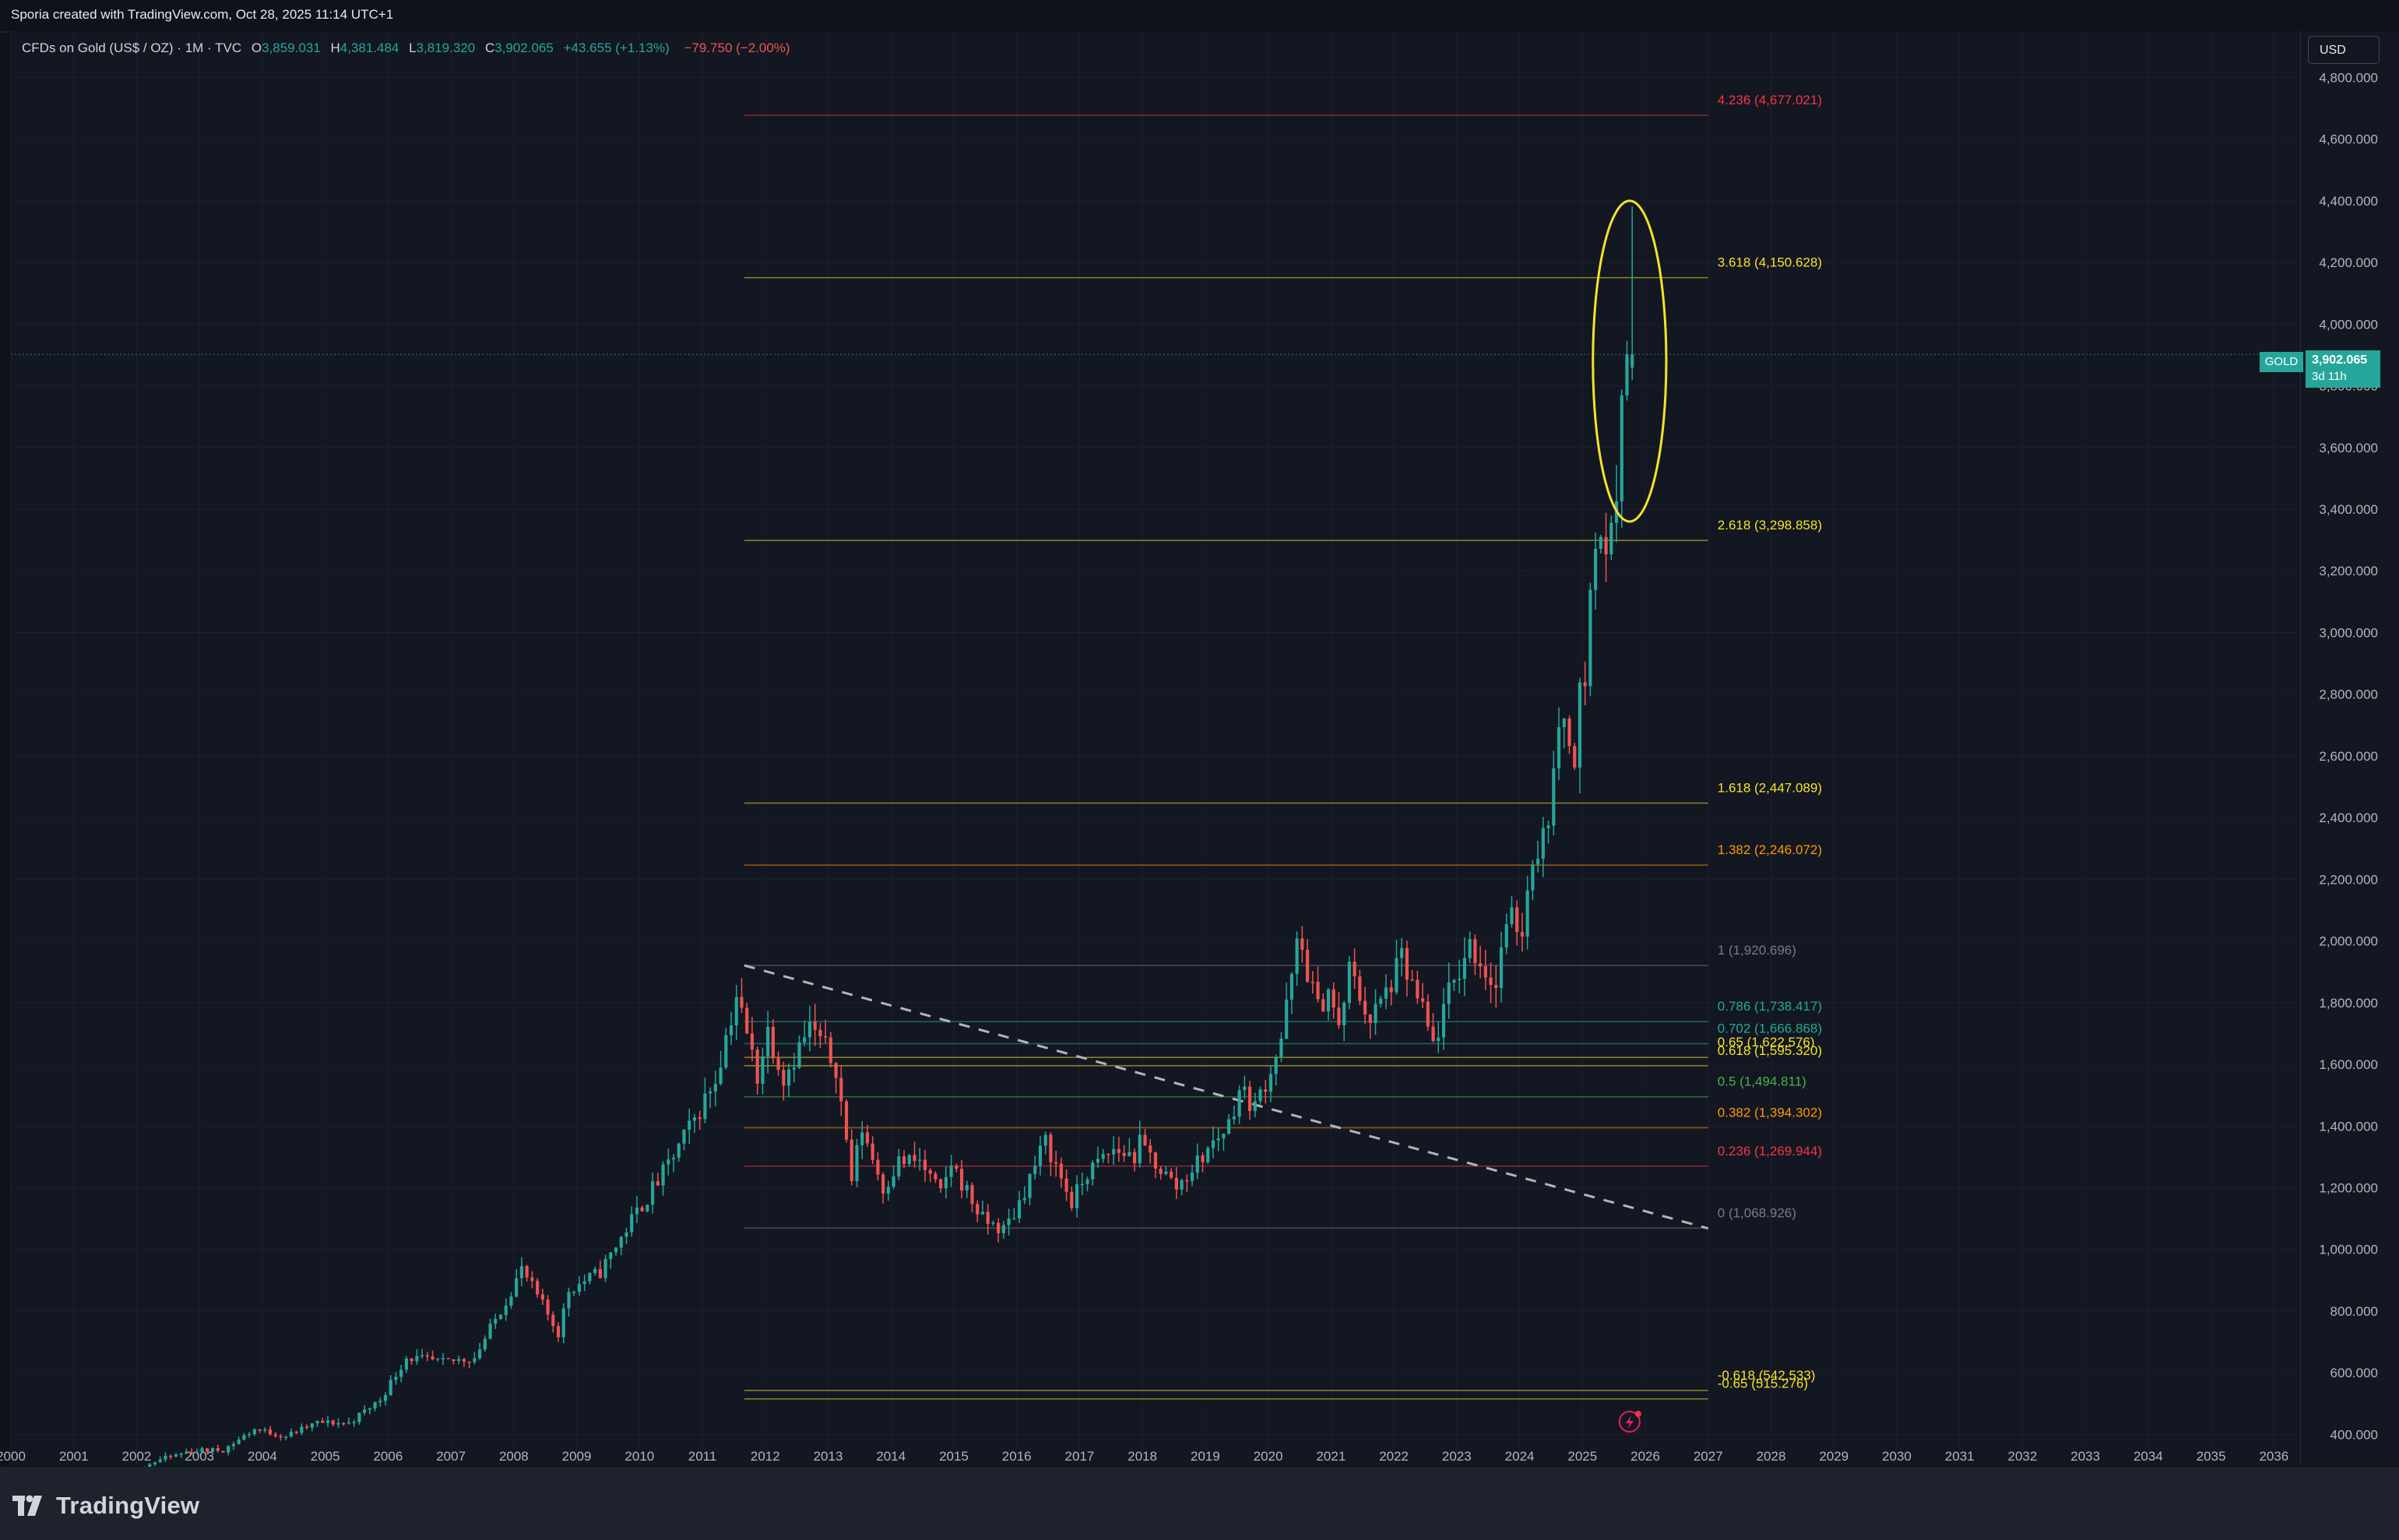 The width and height of the screenshot is (2399, 1540). Describe the element at coordinates (2344, 50) in the screenshot. I see `currency-button: USD` at that location.